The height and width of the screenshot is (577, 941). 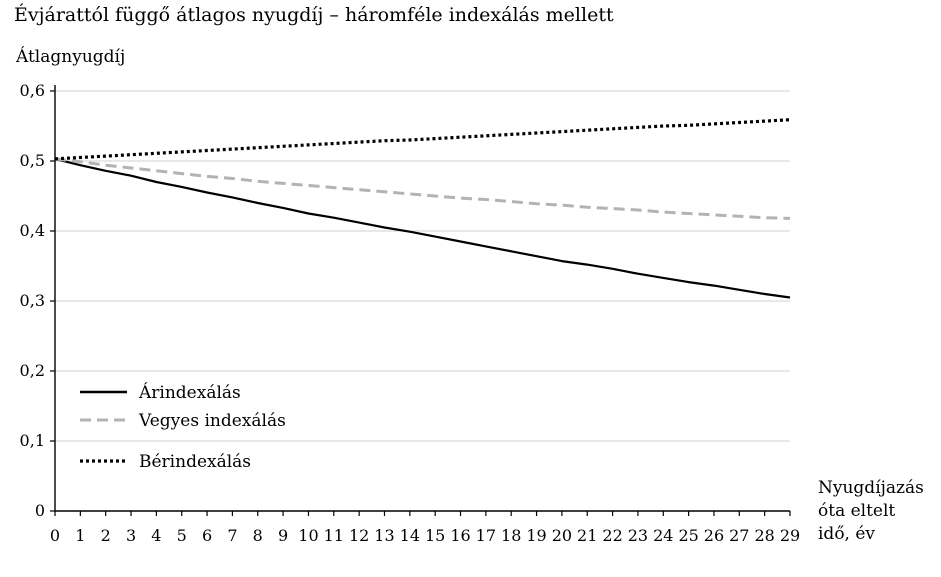 What do you see at coordinates (410, 535) in the screenshot?
I see `x-tick-label: 14` at bounding box center [410, 535].